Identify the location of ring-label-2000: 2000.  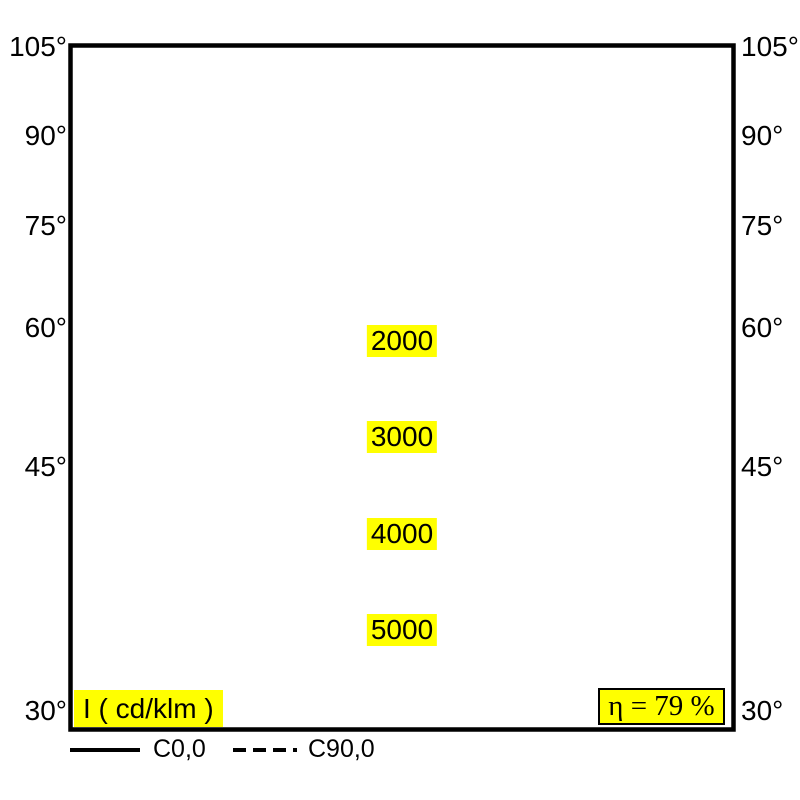
(402, 341).